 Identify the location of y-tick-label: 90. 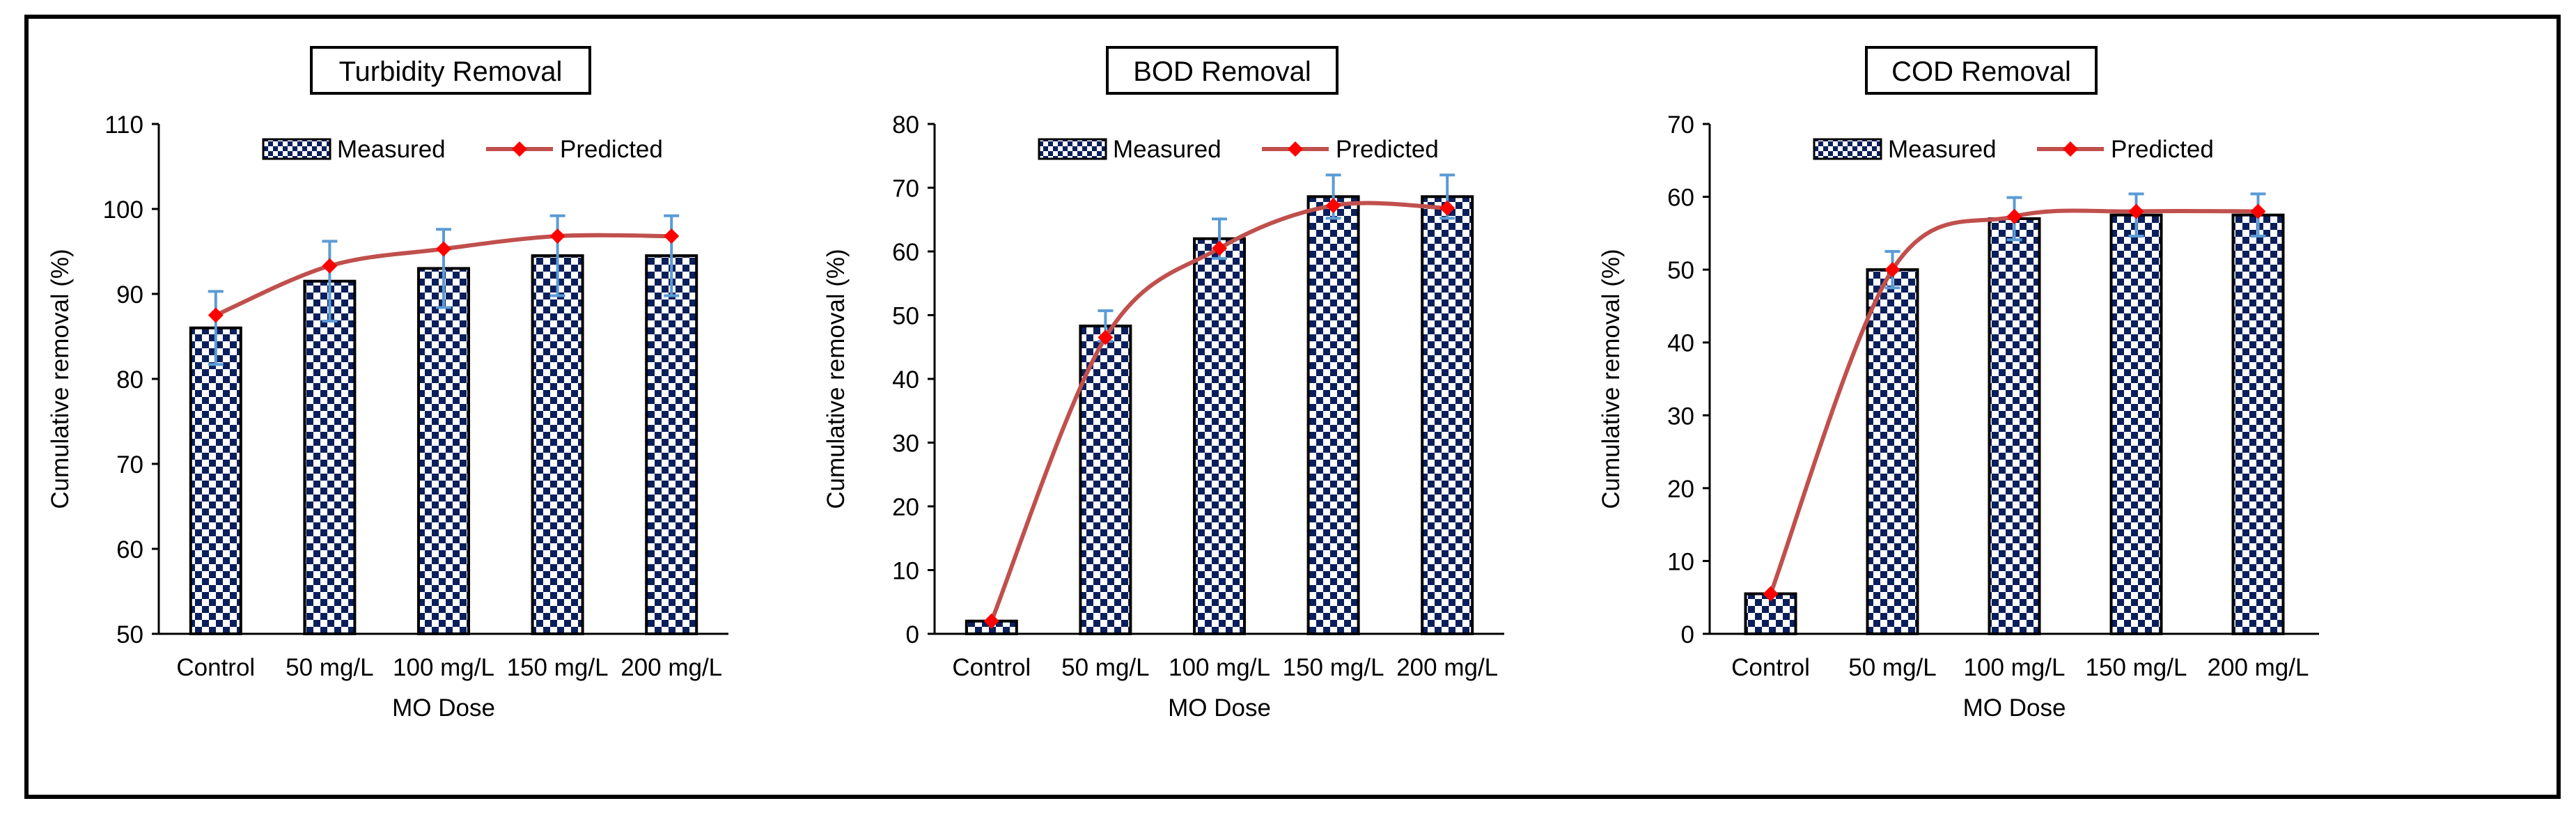
(129, 295).